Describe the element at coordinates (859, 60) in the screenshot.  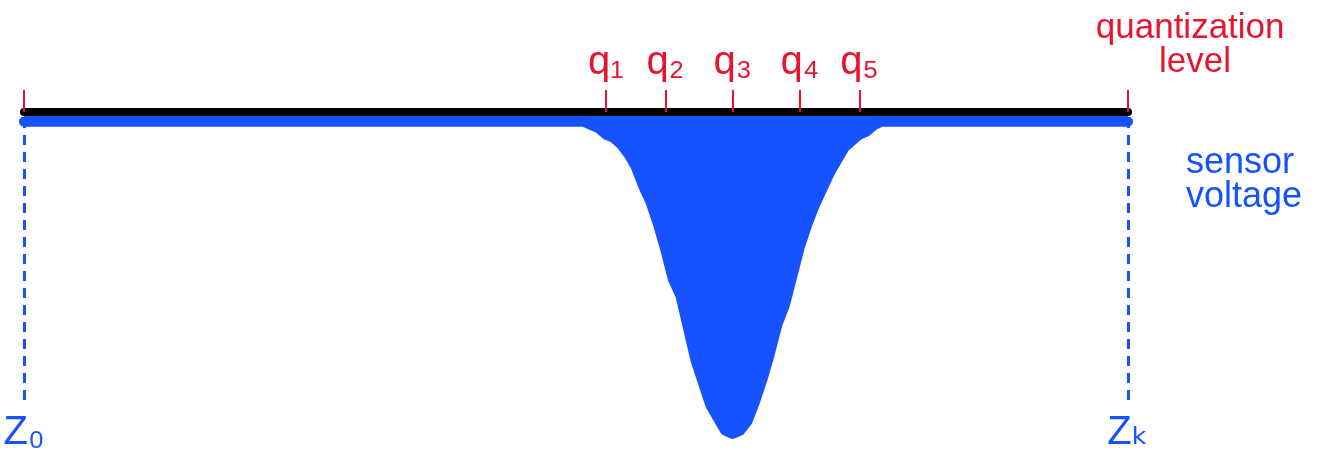
I see `x-tick-label: q₅` at that location.